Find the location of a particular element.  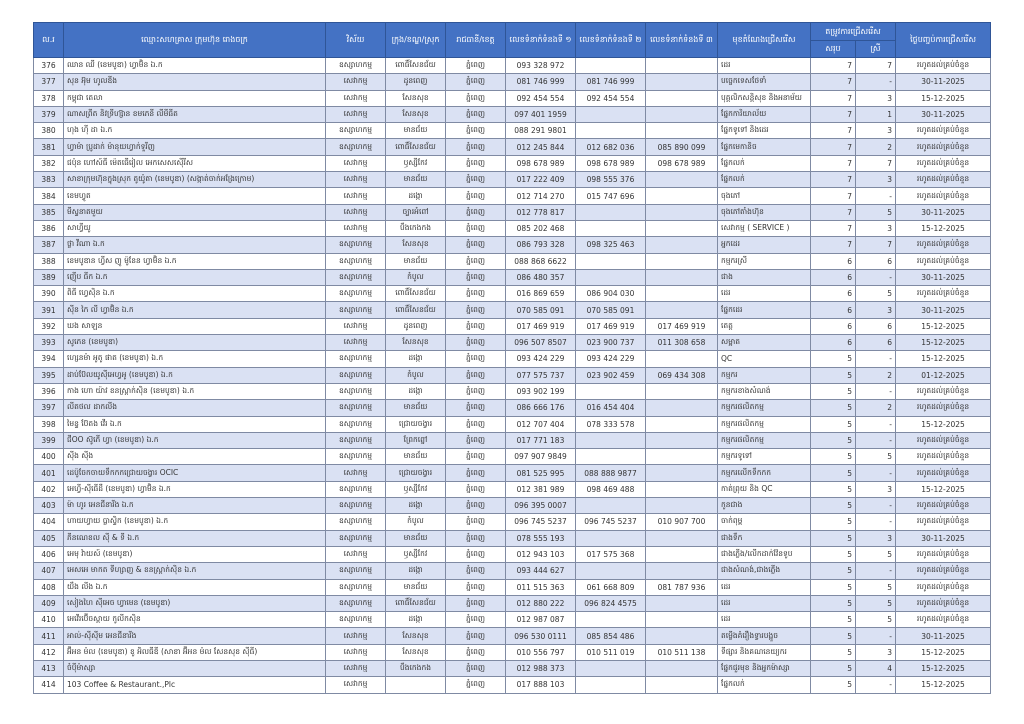

cell-district: ដូនពេញ is located at coordinates (415, 82).